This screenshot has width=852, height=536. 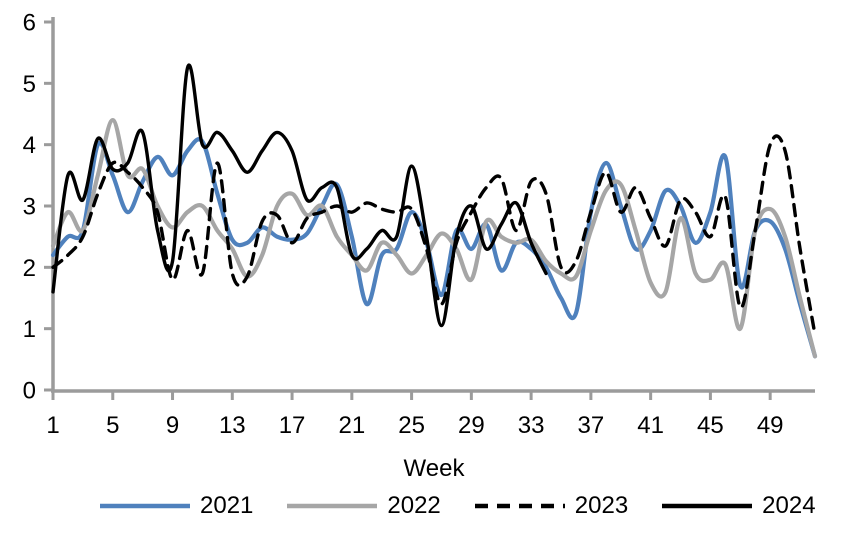 What do you see at coordinates (232, 425) in the screenshot?
I see `x-tick-label: 13` at bounding box center [232, 425].